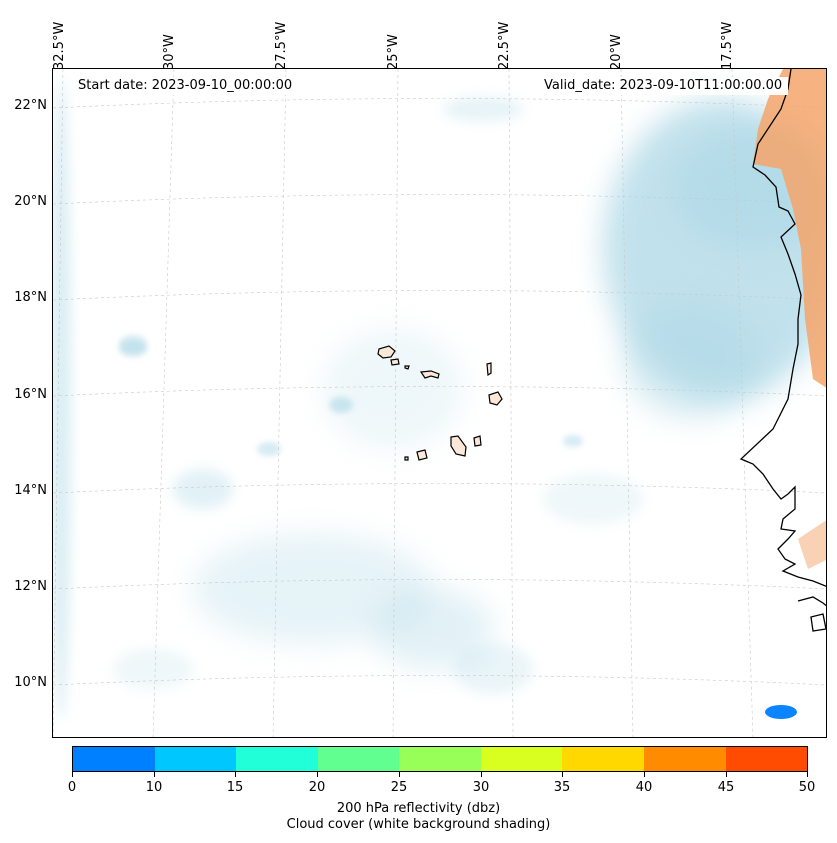 This screenshot has height=843, width=837. What do you see at coordinates (30, 490) in the screenshot?
I see `lat-label-14n: 14°N` at bounding box center [30, 490].